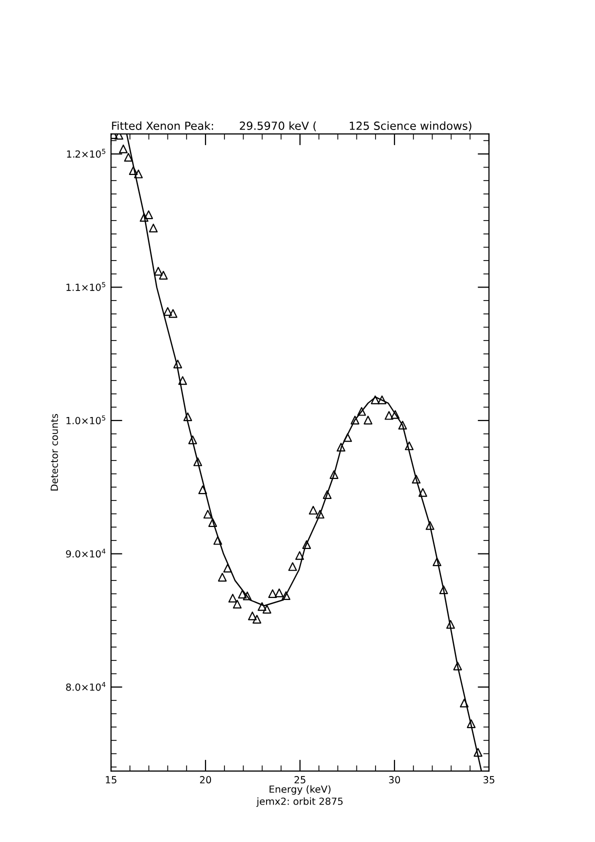 This screenshot has width=595, height=842. What do you see at coordinates (54, 452) in the screenshot?
I see `y-axis-title: Detector counts` at bounding box center [54, 452].